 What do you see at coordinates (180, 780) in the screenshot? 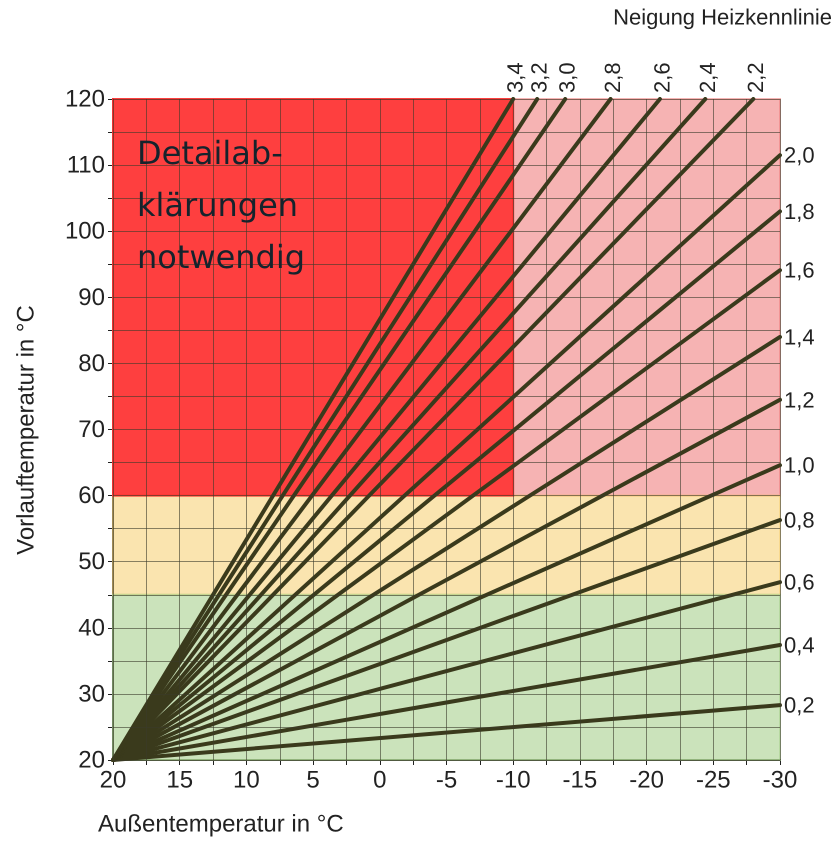
I see `x-tick-label: 15` at bounding box center [180, 780].